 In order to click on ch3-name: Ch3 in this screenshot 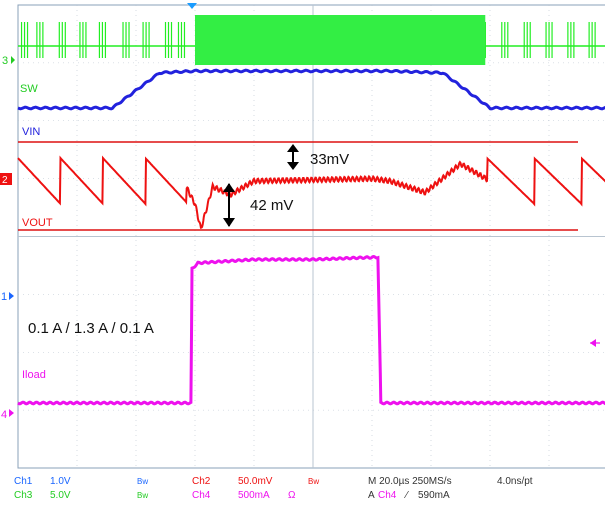, I will do `click(23, 495)`.